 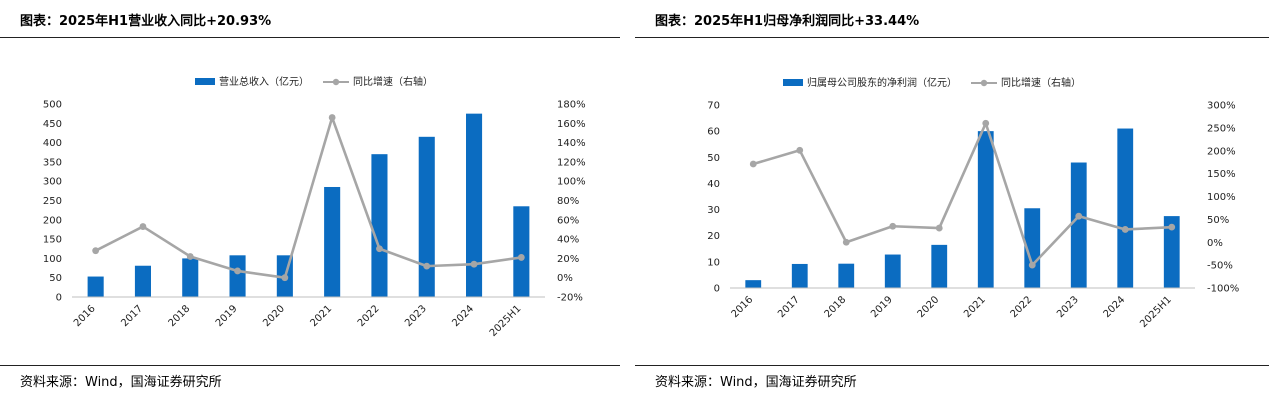 I want to click on y2-tick-label: 100%, so click(x=571, y=182).